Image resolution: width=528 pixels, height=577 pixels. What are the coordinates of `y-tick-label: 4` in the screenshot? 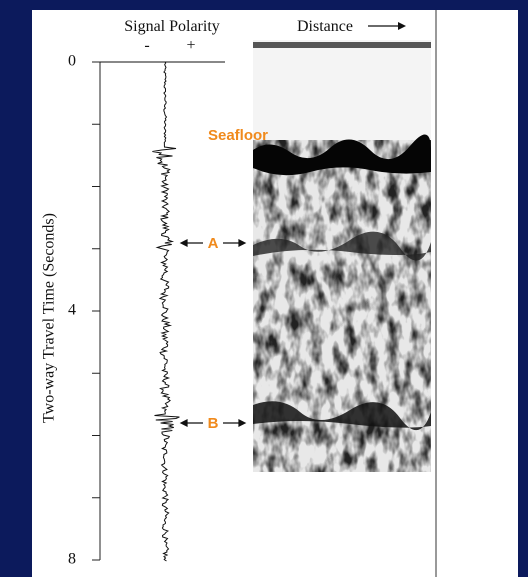 It's located at (72, 310).